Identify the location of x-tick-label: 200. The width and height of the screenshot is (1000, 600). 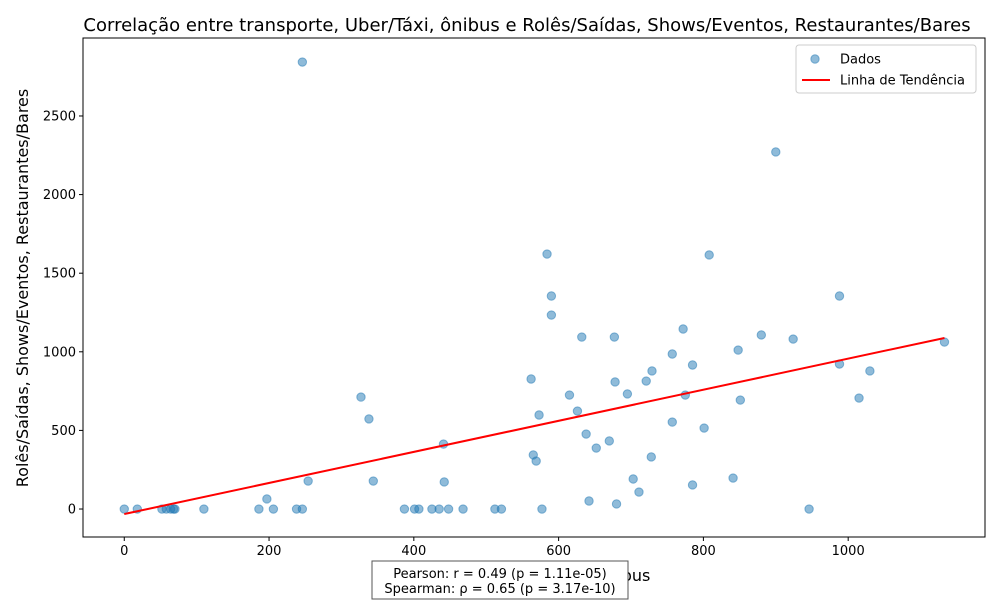
(269, 551).